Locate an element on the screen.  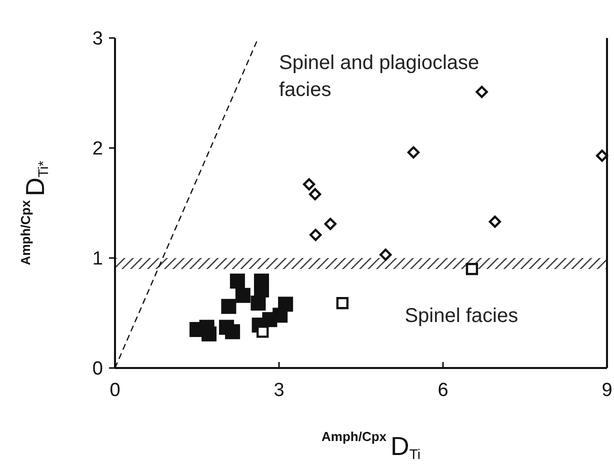
x-tick-label: 6 is located at coordinates (443, 390).